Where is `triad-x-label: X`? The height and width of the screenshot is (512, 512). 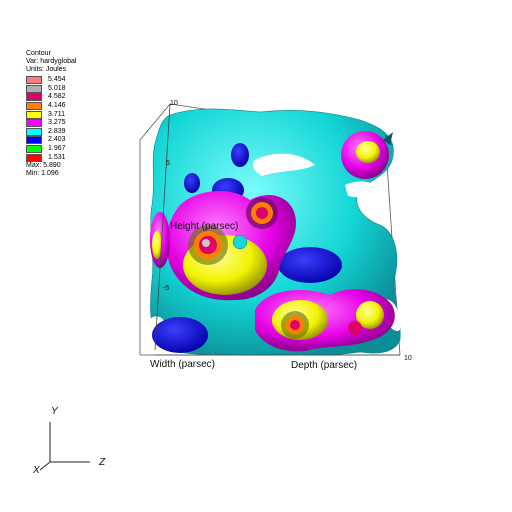
triad-x-label: X is located at coordinates (36, 470).